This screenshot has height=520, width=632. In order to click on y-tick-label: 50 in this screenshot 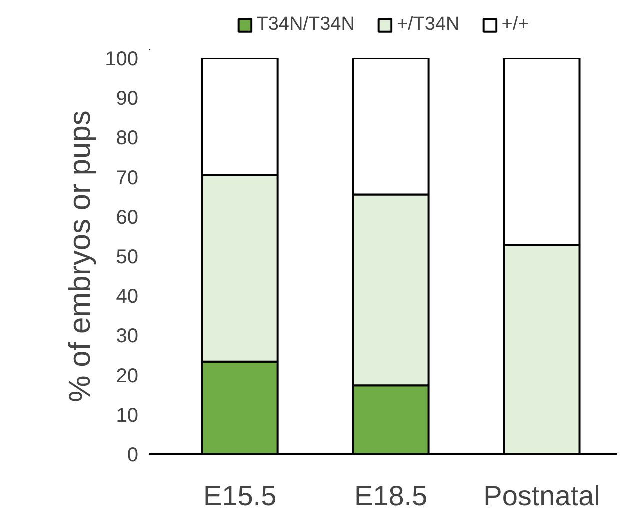, I will do `click(127, 257)`.